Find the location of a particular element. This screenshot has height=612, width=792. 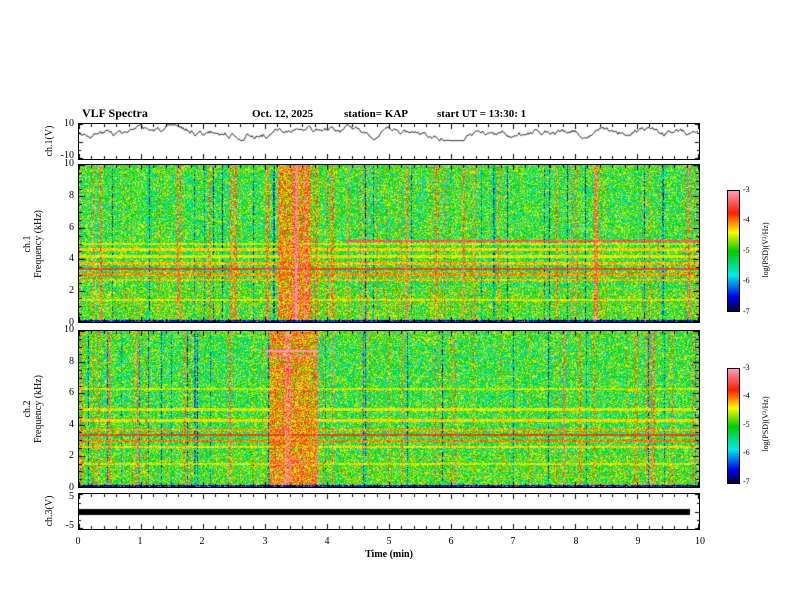

cbar2-axis-label: log(PSD)(V²/Hz) is located at coordinates (765, 424).